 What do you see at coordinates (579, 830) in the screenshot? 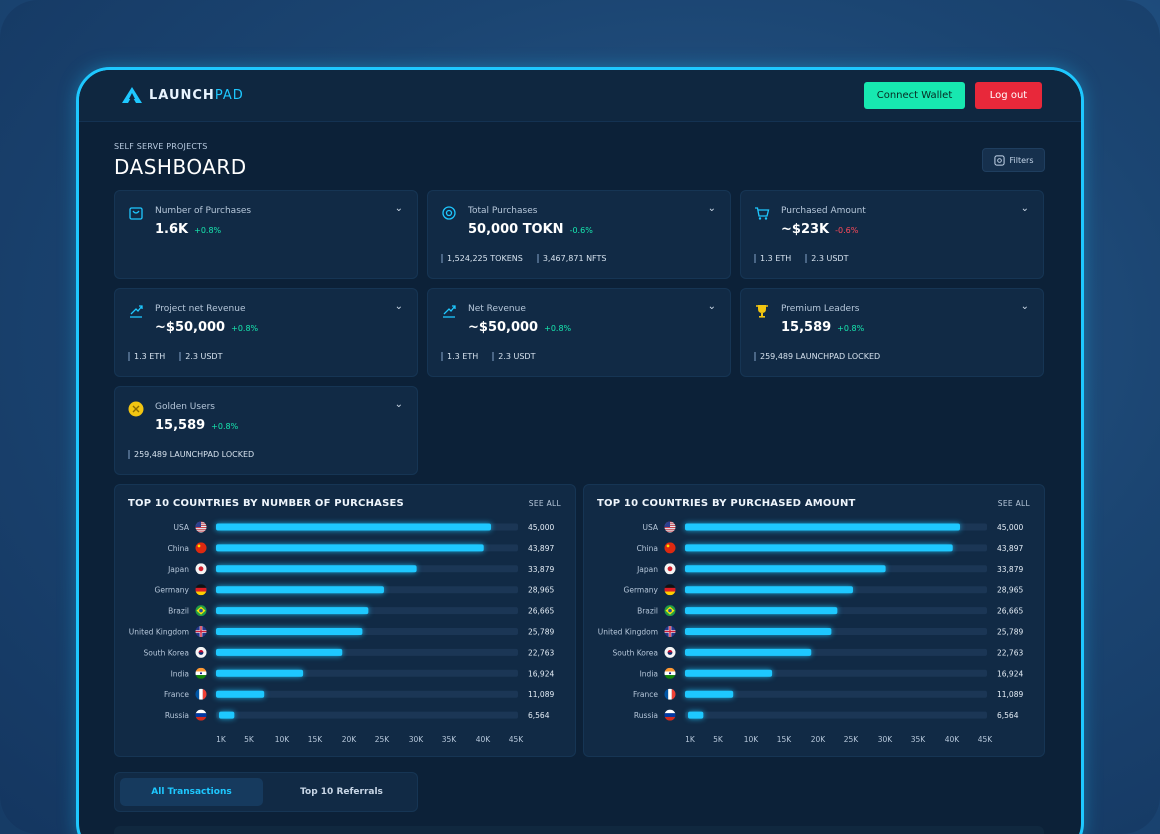
I see `transactions-table-top` at bounding box center [579, 830].